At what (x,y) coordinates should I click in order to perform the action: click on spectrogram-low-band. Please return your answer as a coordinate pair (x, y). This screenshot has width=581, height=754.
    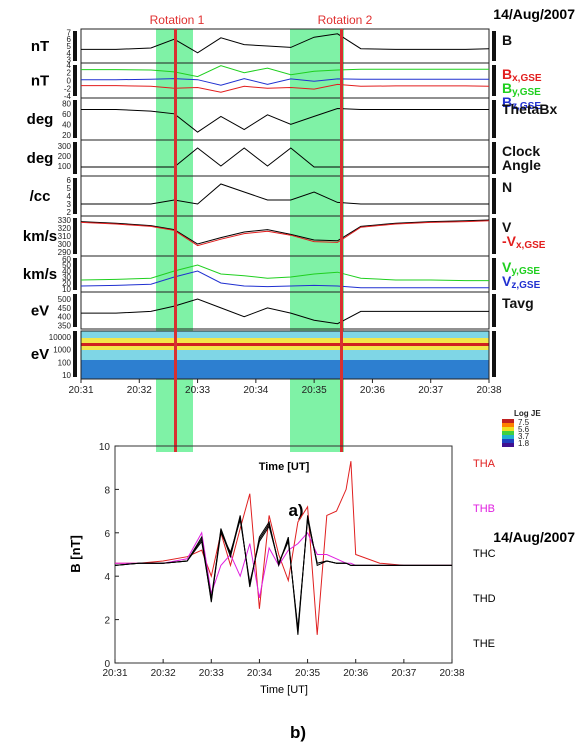
    Looking at the image, I should click on (285, 369).